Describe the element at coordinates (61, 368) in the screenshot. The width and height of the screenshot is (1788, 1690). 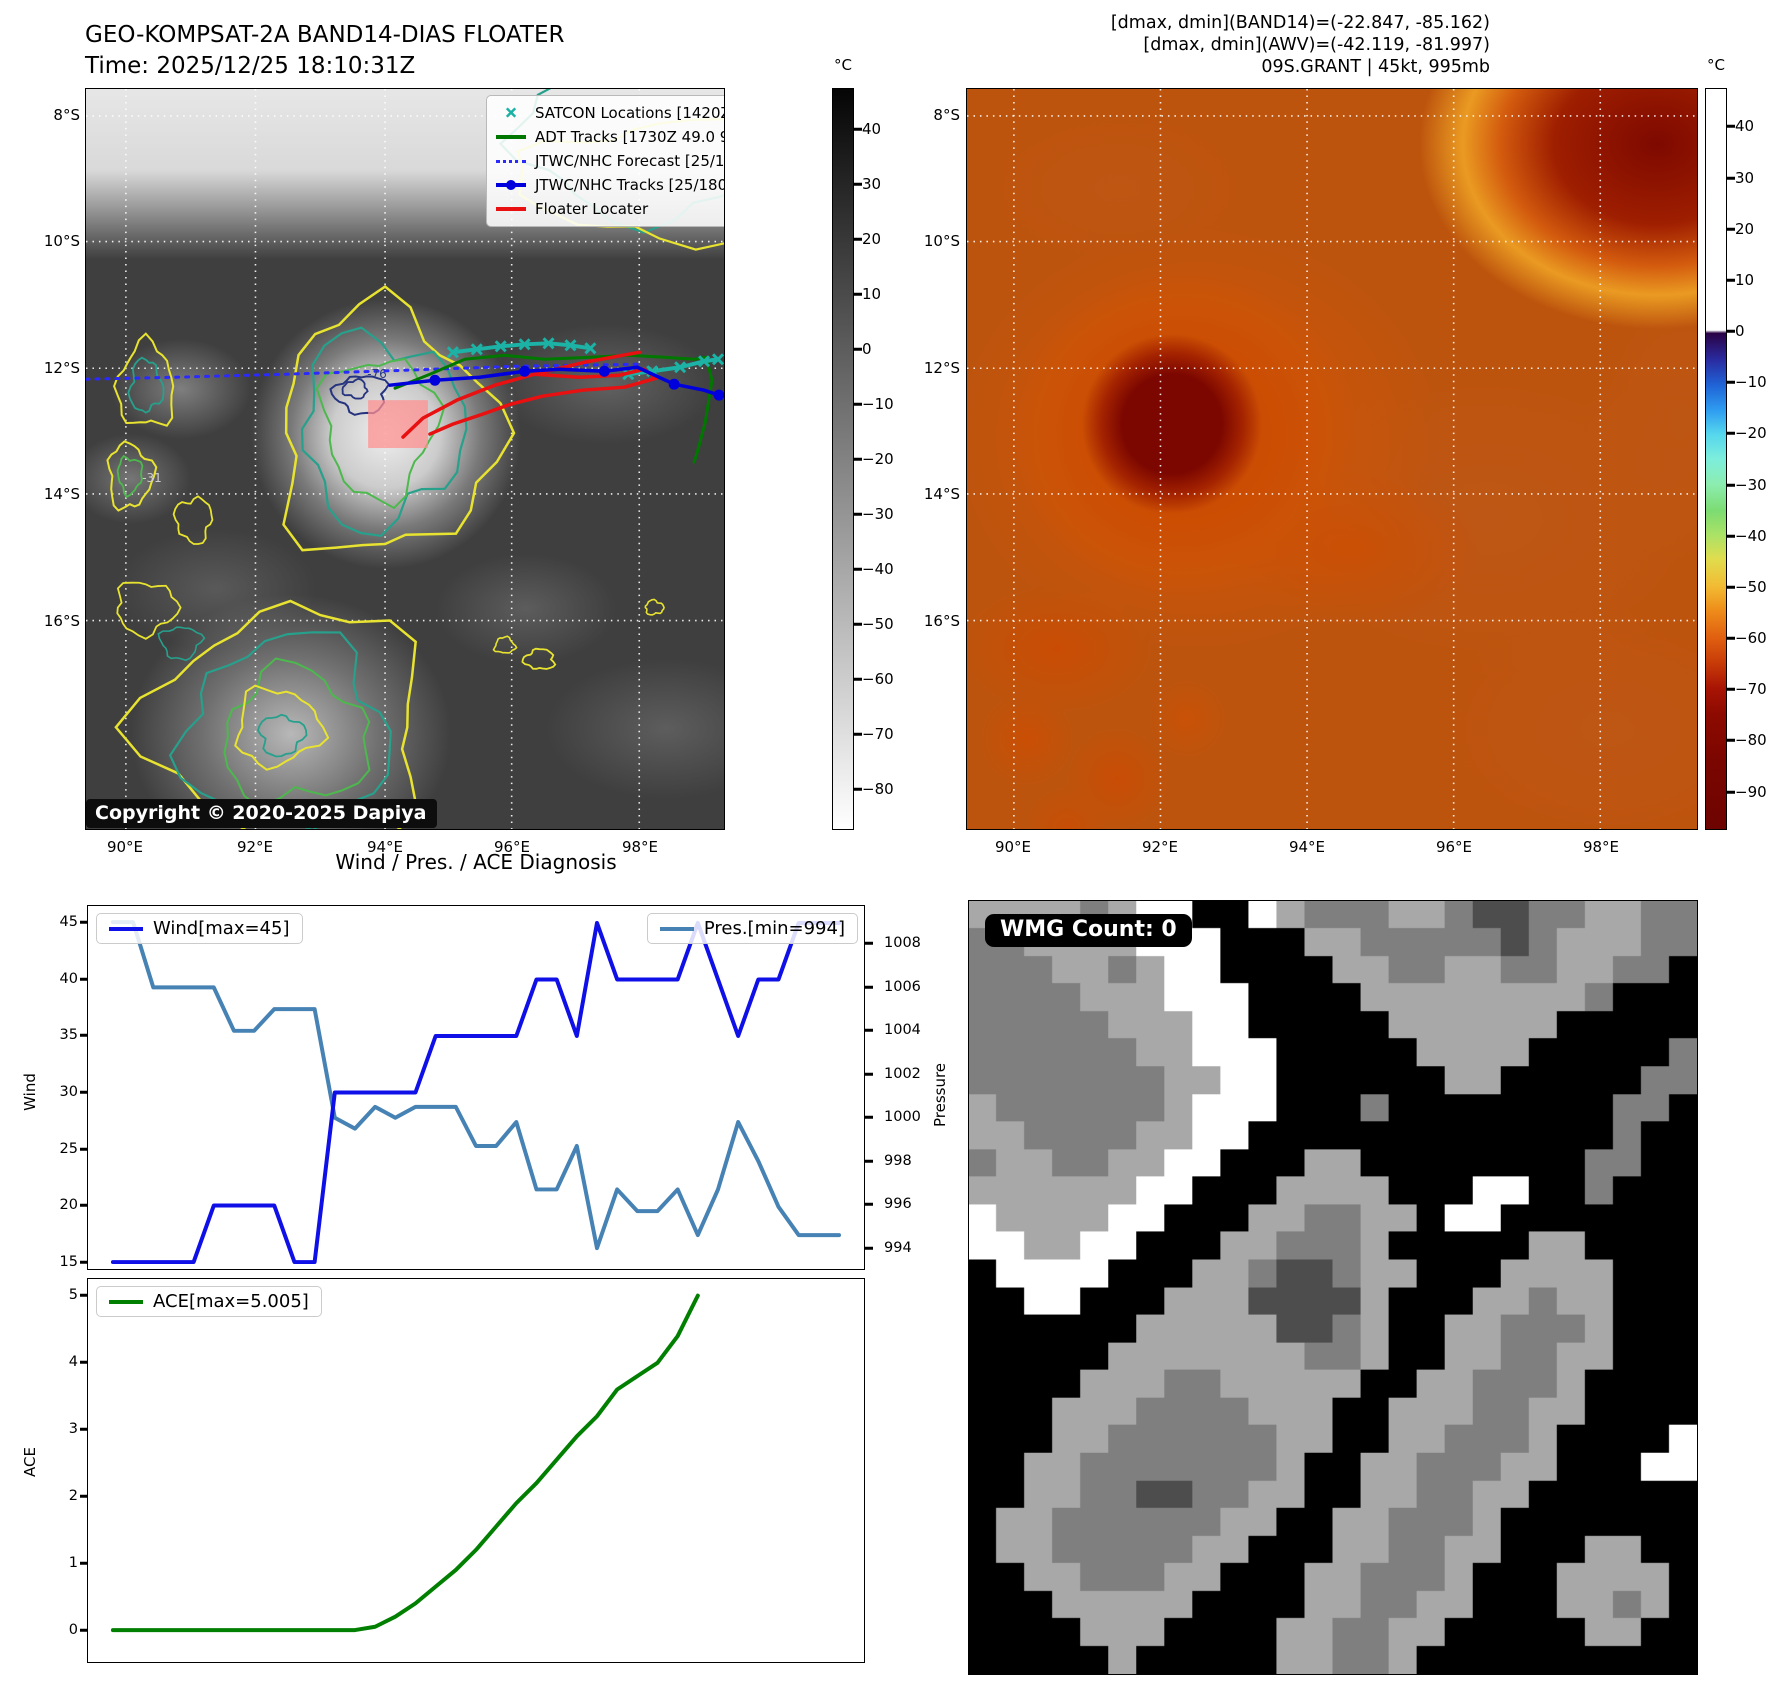
I see `lat-tick-left: 12°S` at that location.